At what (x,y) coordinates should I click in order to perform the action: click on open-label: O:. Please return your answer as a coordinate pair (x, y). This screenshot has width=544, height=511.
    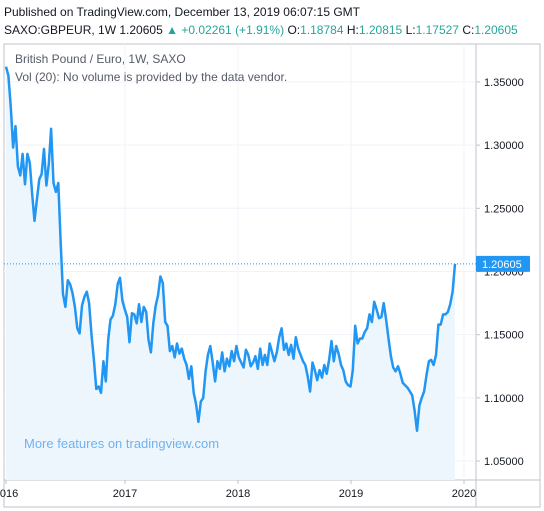
    Looking at the image, I should click on (294, 30).